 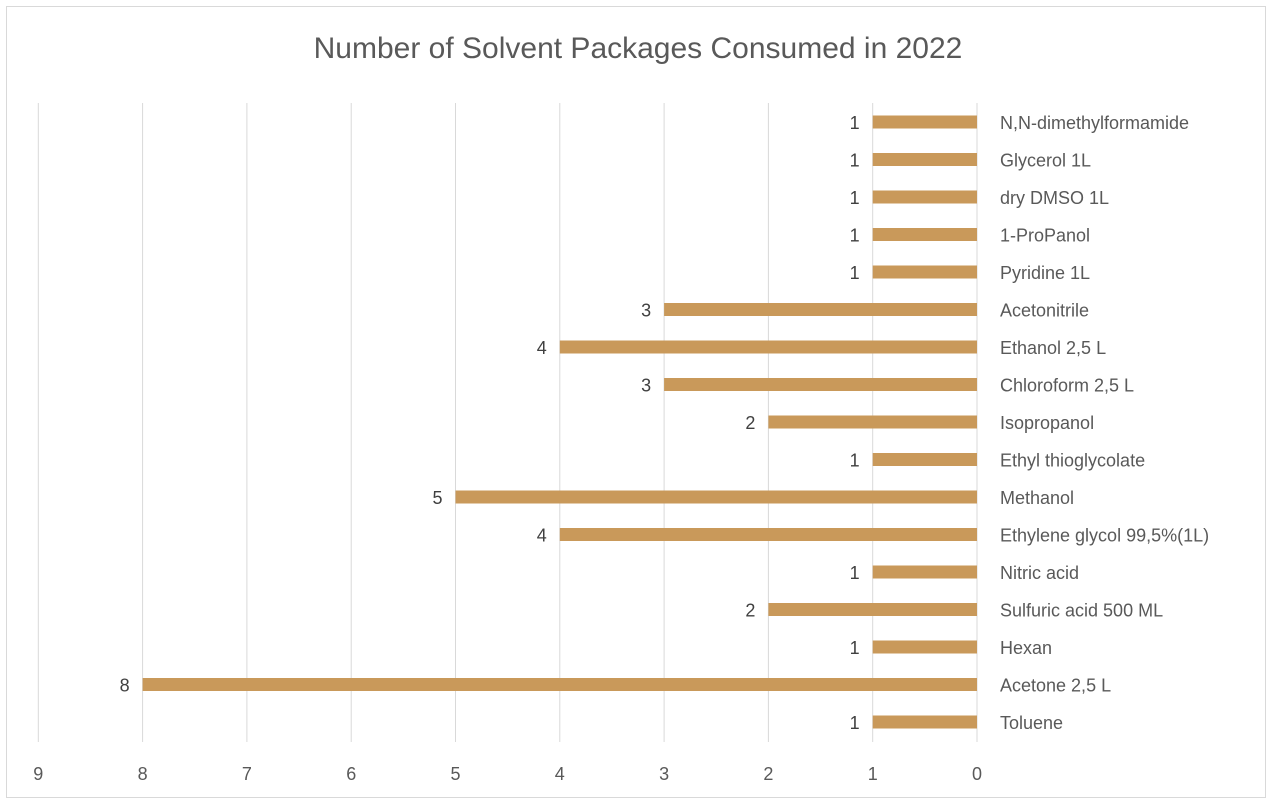 What do you see at coordinates (768, 774) in the screenshot?
I see `x-tick-label: 2` at bounding box center [768, 774].